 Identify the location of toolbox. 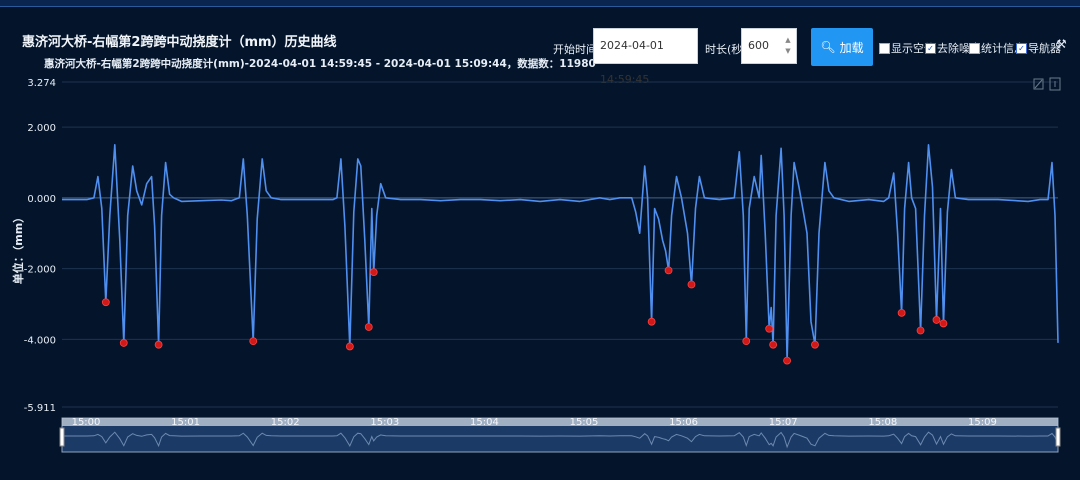
(1047, 84).